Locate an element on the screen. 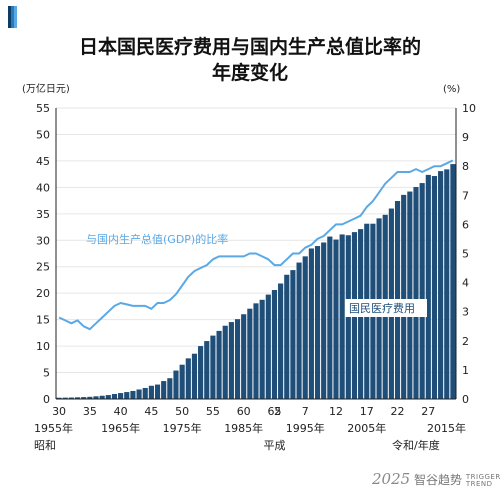 This screenshot has height=497, width=500. x-tick-label: 12 is located at coordinates (336, 411).